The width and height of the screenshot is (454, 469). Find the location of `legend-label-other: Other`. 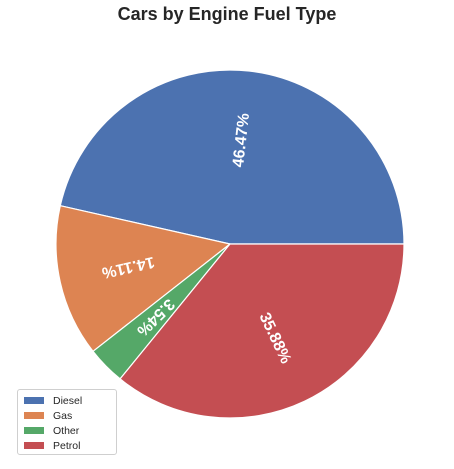

legend-label-other: Other is located at coordinates (66, 430).